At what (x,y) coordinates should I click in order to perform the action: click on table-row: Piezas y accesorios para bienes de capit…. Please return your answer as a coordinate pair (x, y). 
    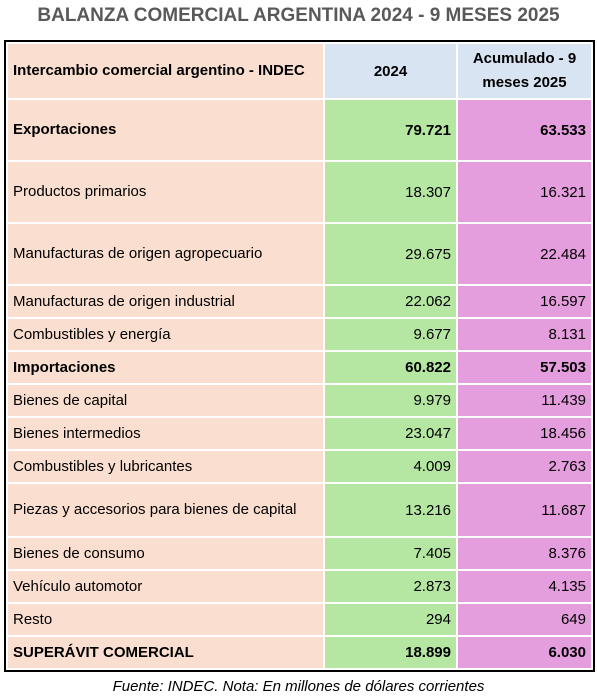
    Looking at the image, I should click on (299, 510).